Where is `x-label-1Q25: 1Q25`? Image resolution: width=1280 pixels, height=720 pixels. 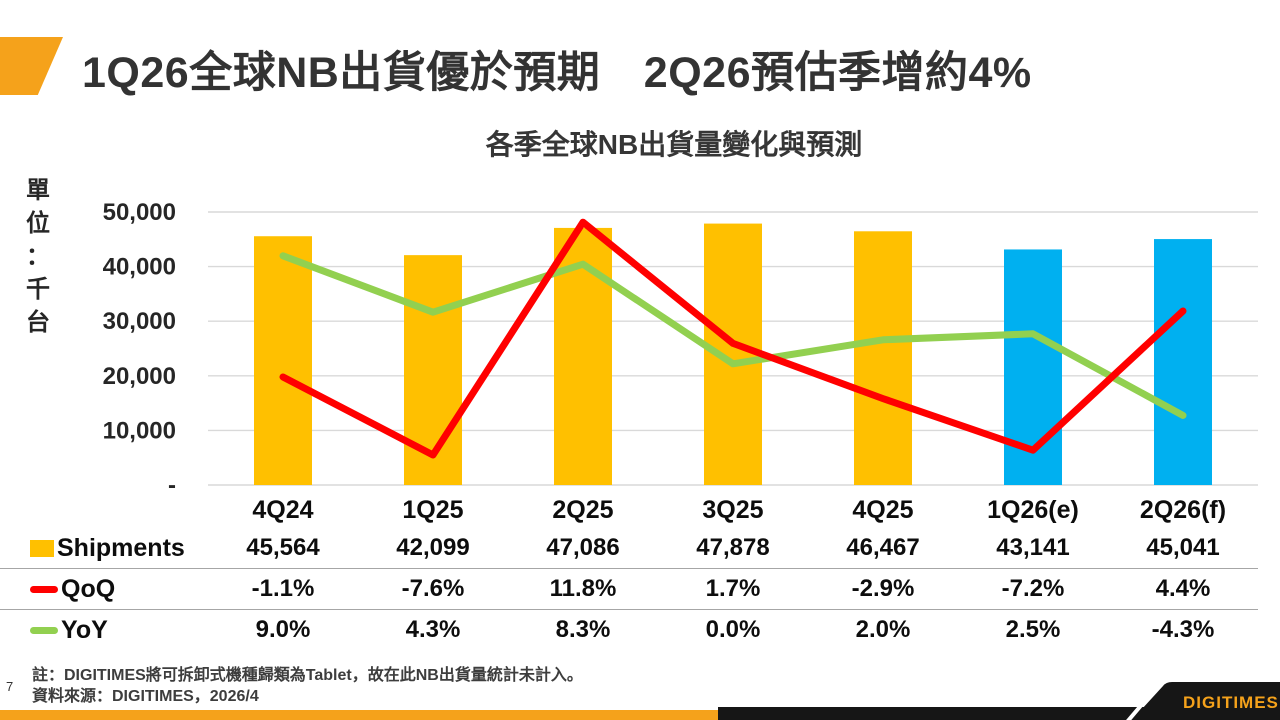 x-label-1Q25: 1Q25 is located at coordinates (433, 509).